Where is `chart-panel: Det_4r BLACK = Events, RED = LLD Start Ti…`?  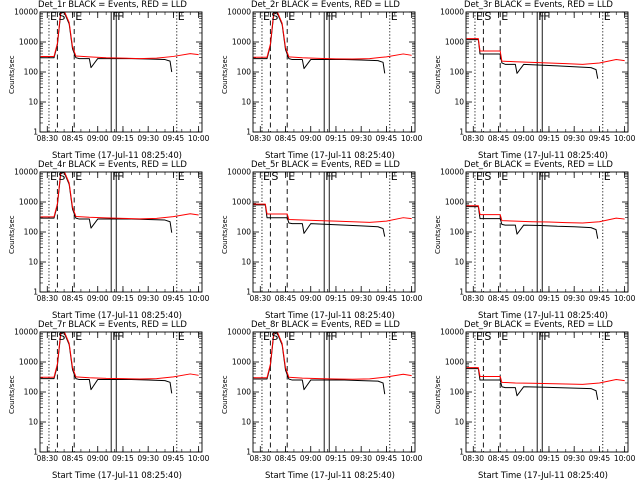 chart-panel: Det_4r BLACK = Events, RED = LLD Start Ti… is located at coordinates (106, 240).